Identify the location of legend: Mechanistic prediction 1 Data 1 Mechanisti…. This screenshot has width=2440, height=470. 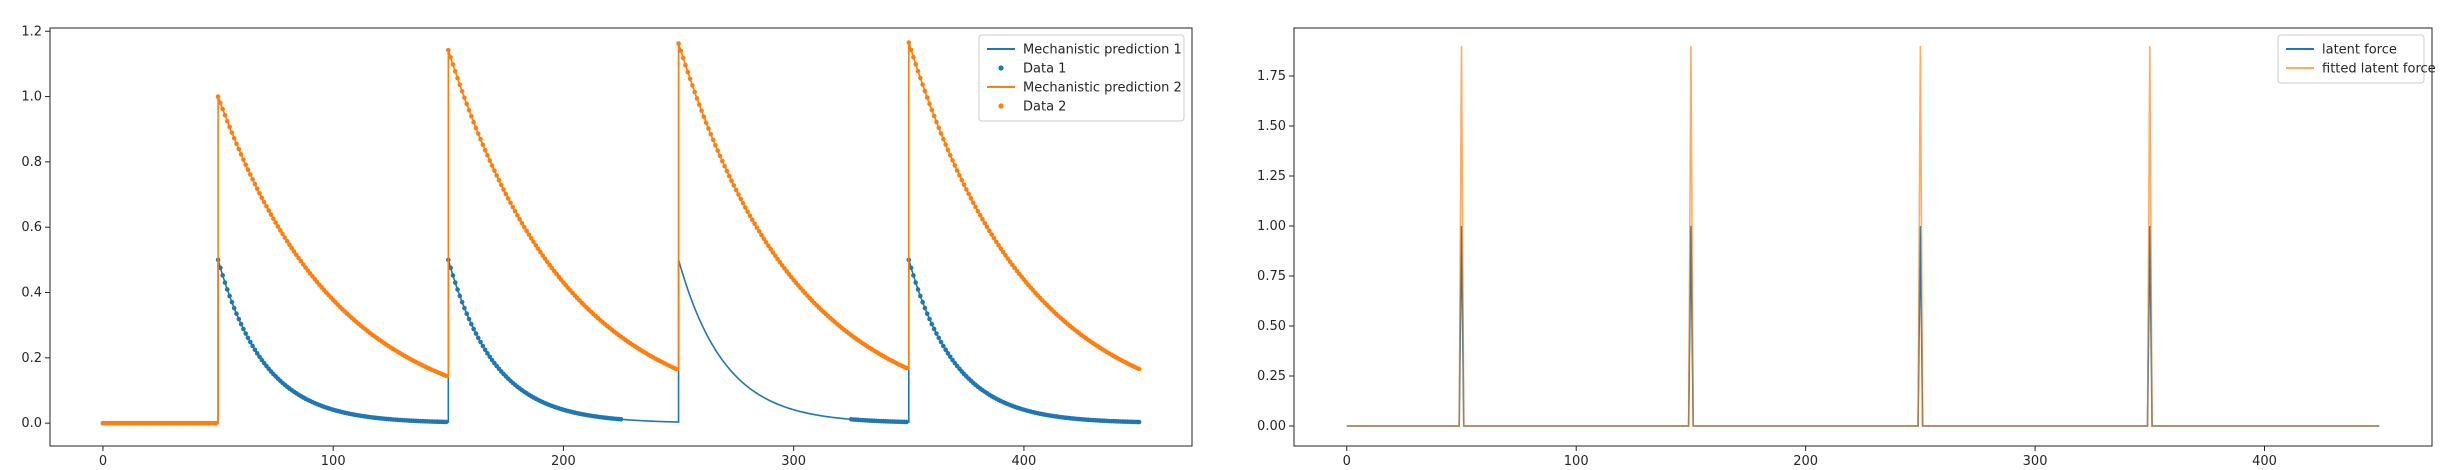
(1081, 78).